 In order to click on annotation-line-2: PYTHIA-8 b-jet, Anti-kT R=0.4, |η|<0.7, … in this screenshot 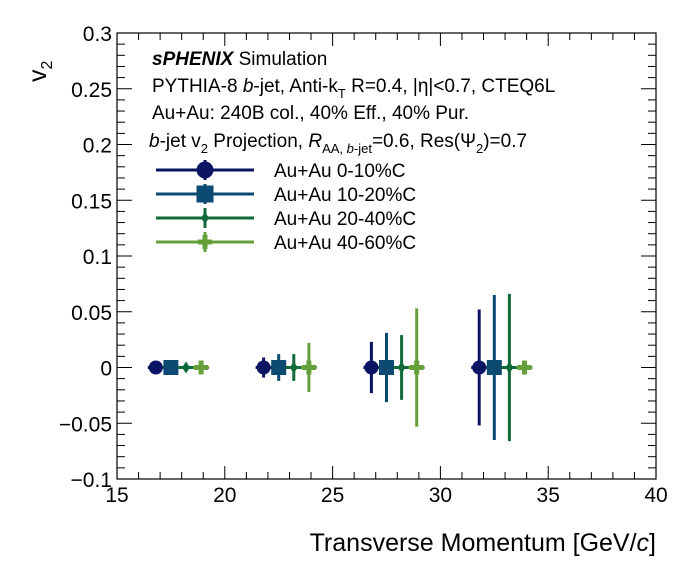, I will do `click(353, 88)`.